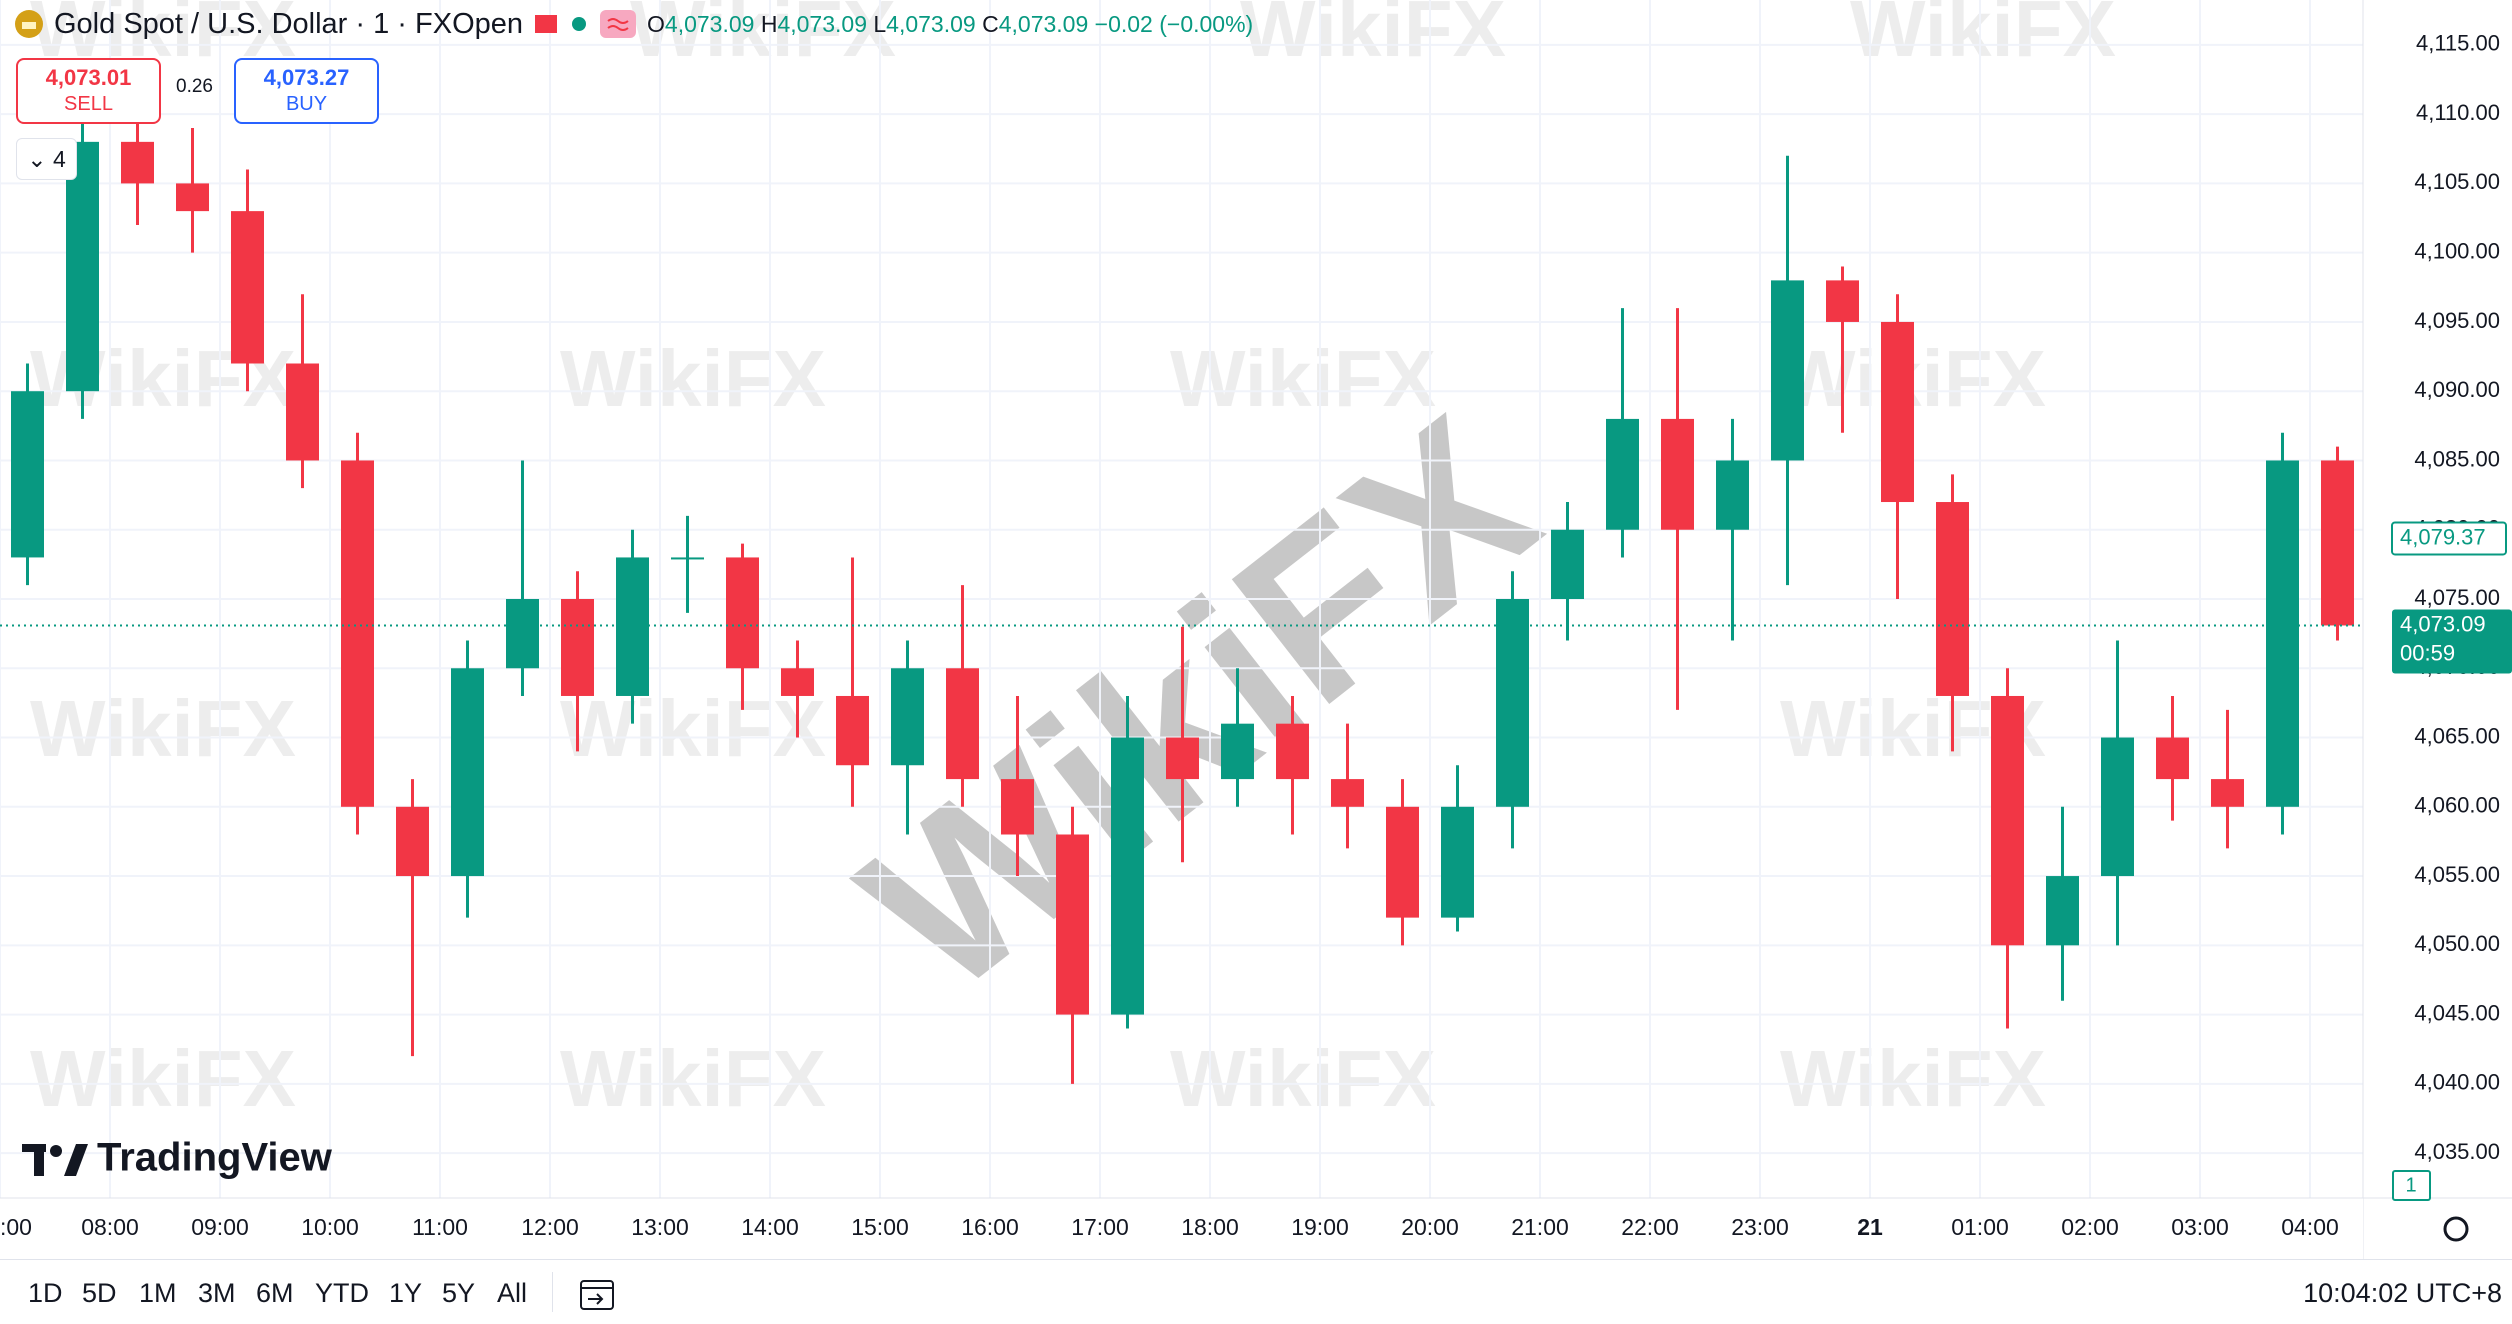  What do you see at coordinates (2457, 597) in the screenshot?
I see `y-tick-label: 4,075.00` at bounding box center [2457, 597].